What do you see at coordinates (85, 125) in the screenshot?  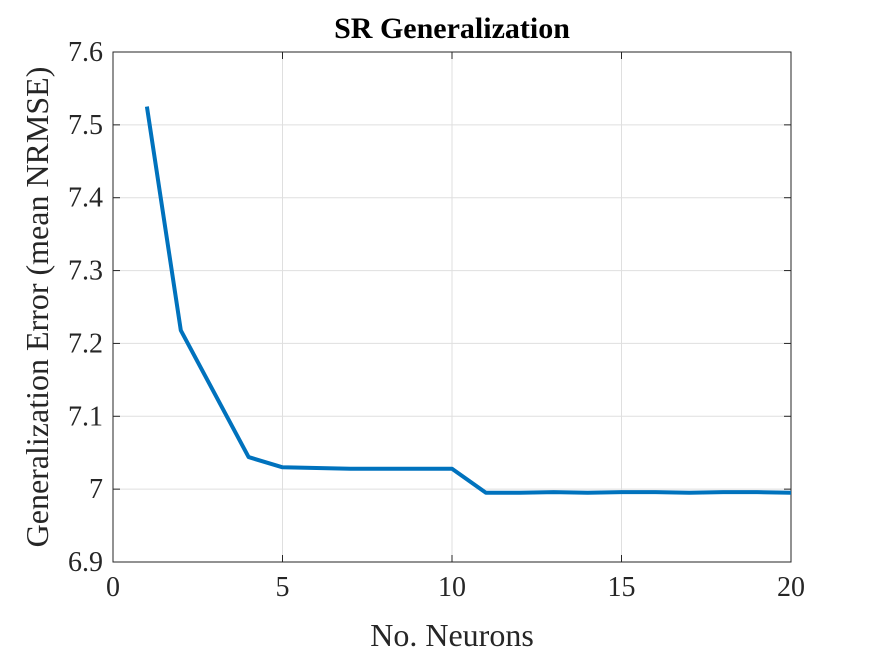 I see `y-tick-label: 7.5` at bounding box center [85, 125].